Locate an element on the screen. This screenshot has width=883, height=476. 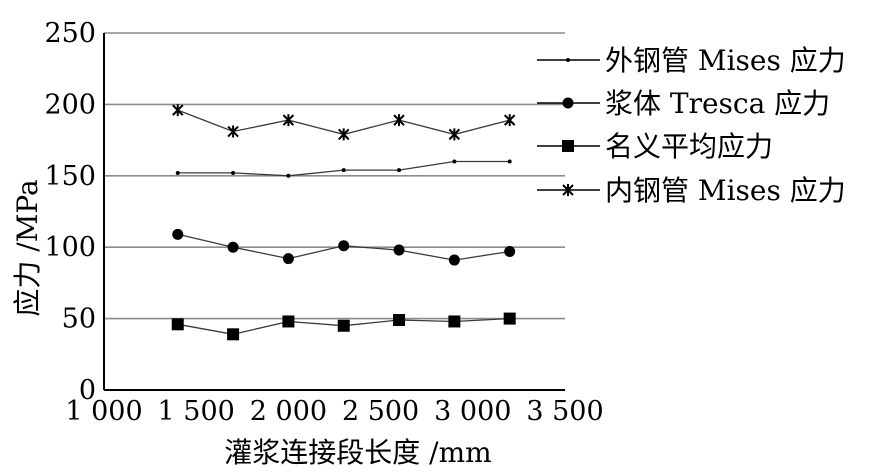
legend-label-2: 名义平均应力 is located at coordinates (689, 146).